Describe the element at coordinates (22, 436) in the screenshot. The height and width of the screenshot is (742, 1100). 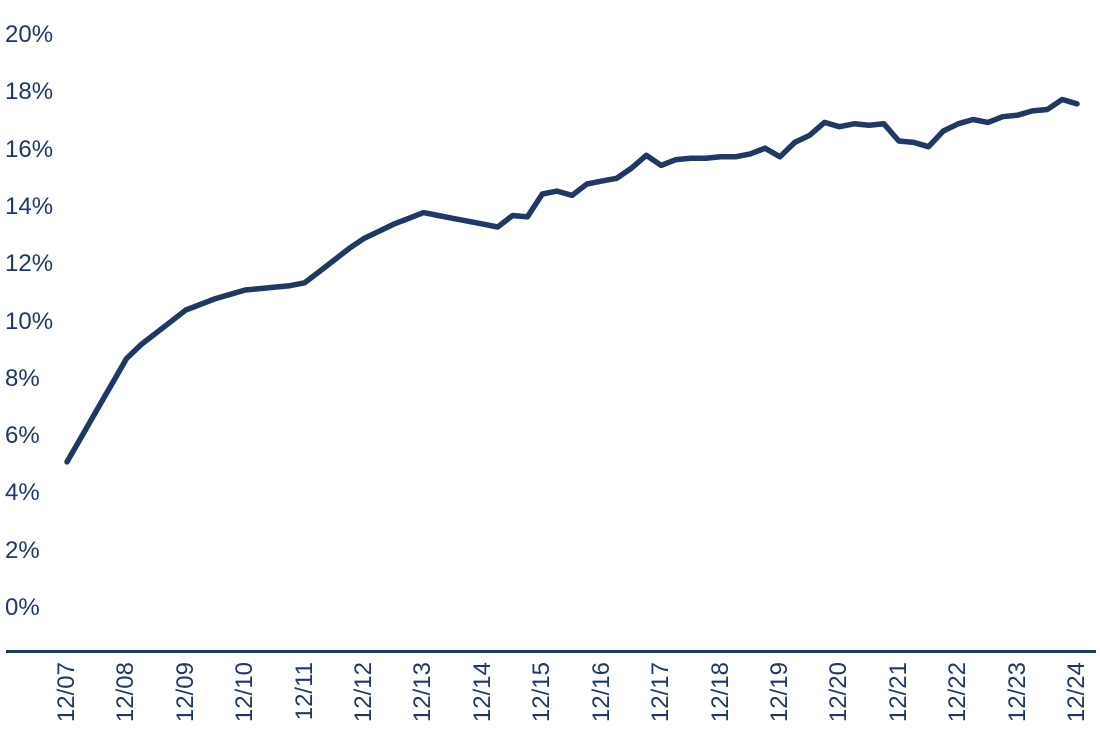
I see `y-axis-tick-label: 6%` at that location.